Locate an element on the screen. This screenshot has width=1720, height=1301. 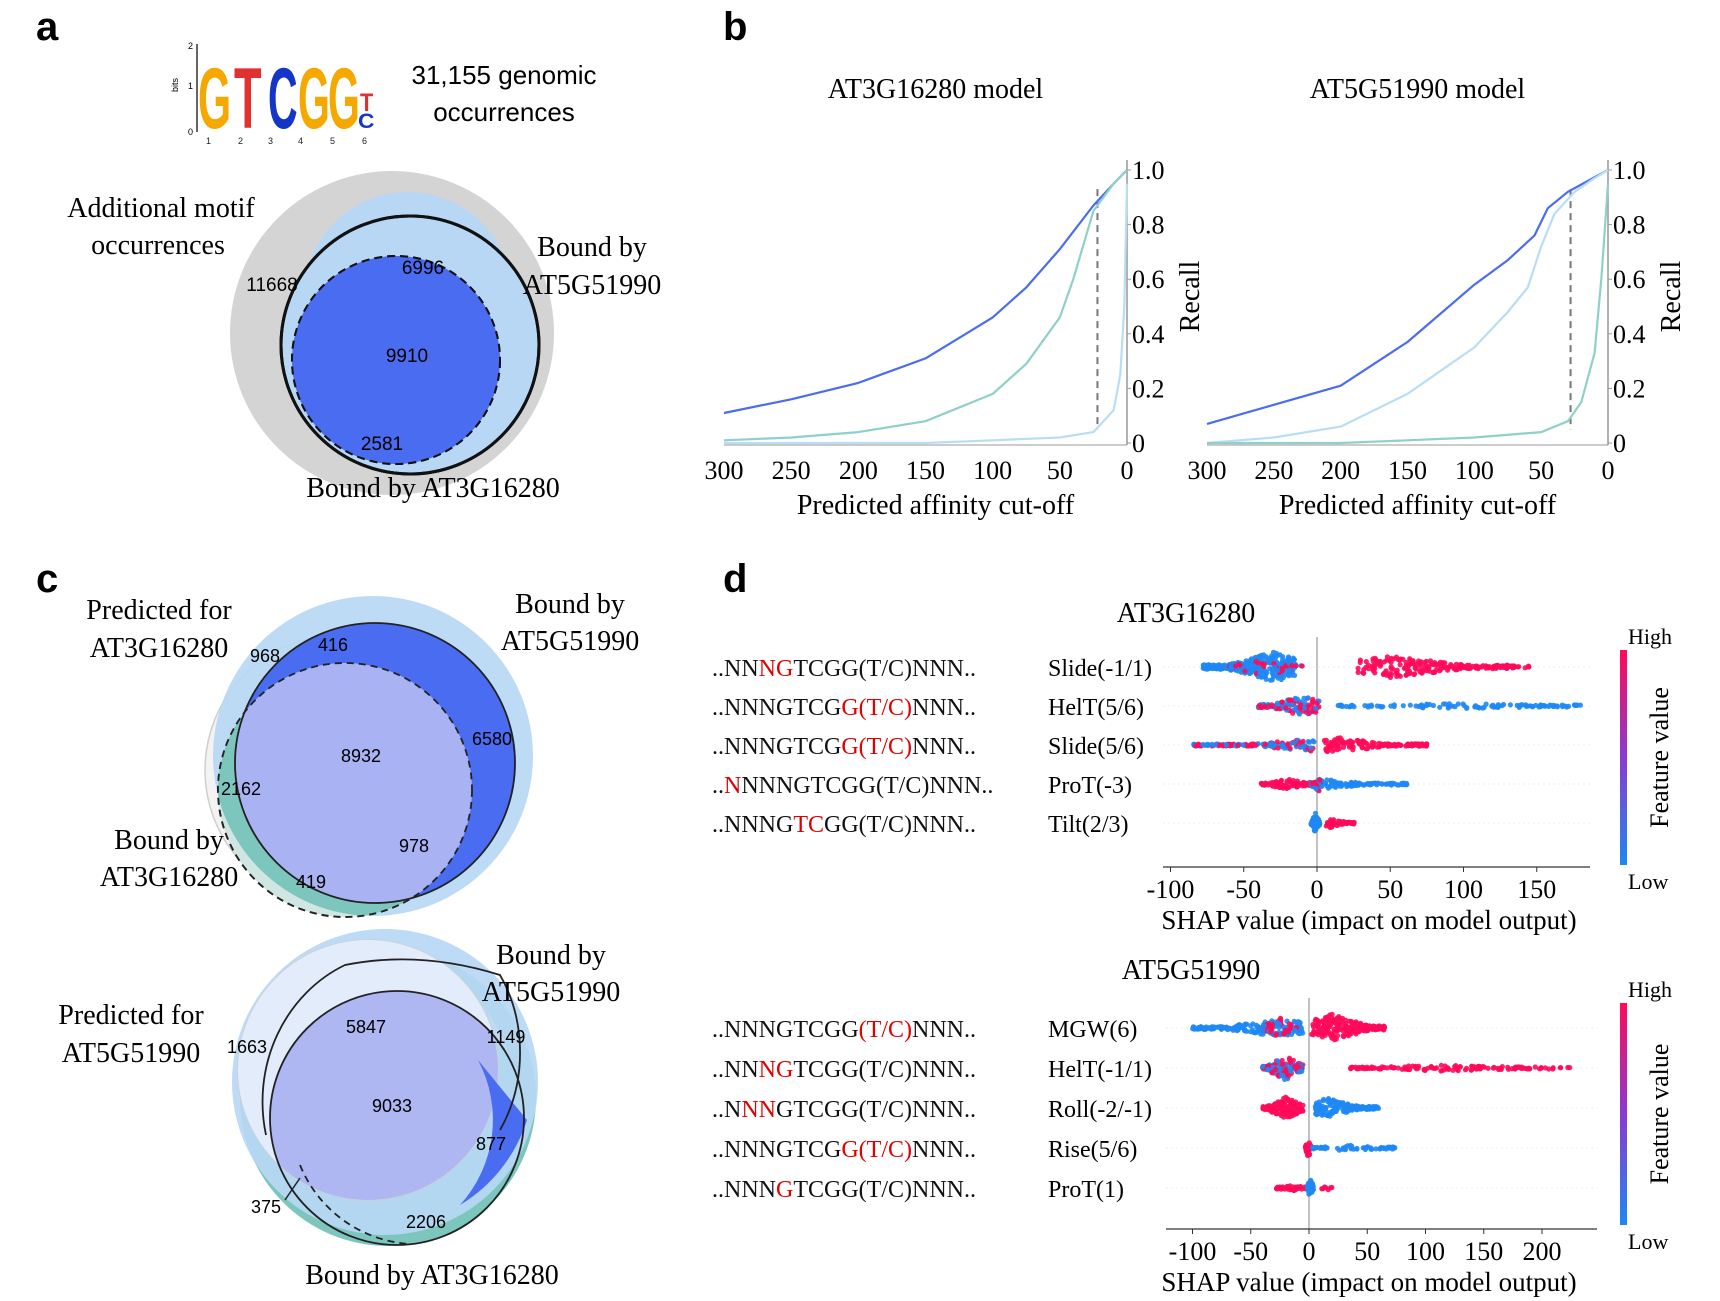
colorbar is located at coordinates (1623, 1114).